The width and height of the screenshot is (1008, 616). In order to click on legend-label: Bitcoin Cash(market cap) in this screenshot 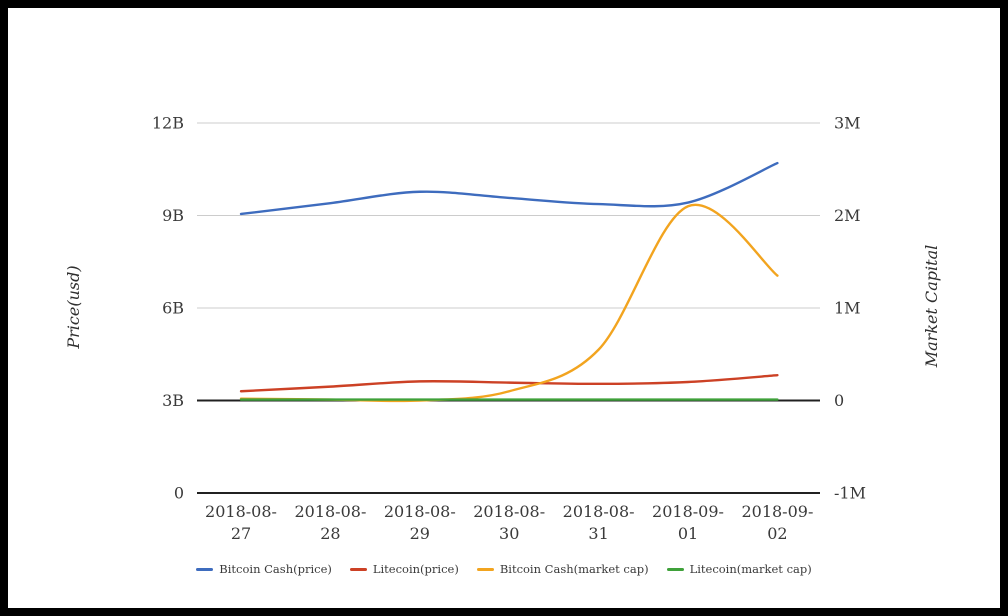, I will do `click(574, 569)`.